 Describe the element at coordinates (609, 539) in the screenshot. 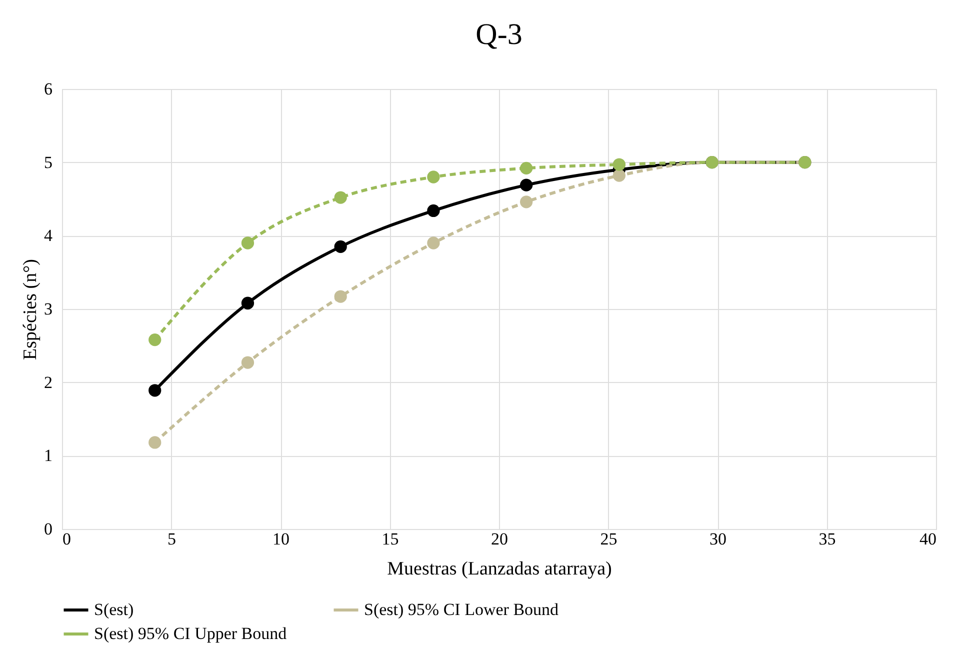

I see `x-tick-label: 25` at that location.